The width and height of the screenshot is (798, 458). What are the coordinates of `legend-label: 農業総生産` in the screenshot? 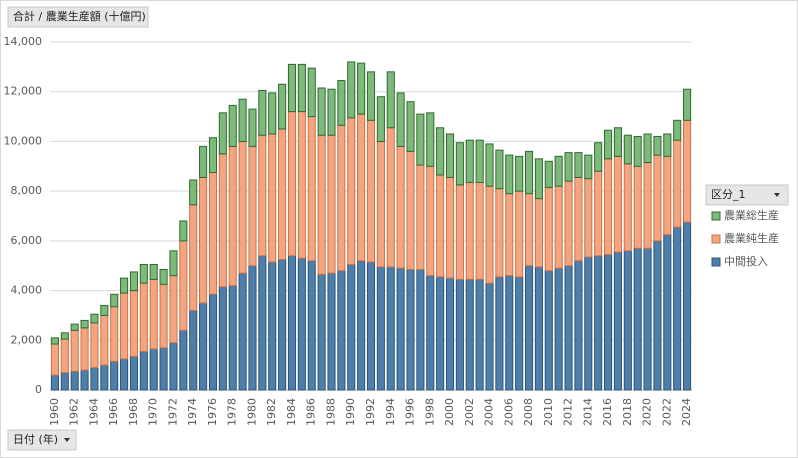 It's located at (751, 215).